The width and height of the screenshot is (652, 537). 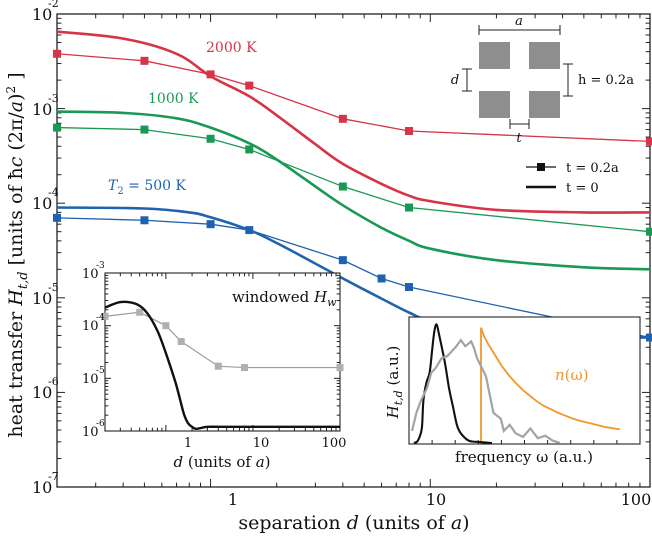 I want to click on legend-entry: t = 0.2a, so click(x=592, y=168).